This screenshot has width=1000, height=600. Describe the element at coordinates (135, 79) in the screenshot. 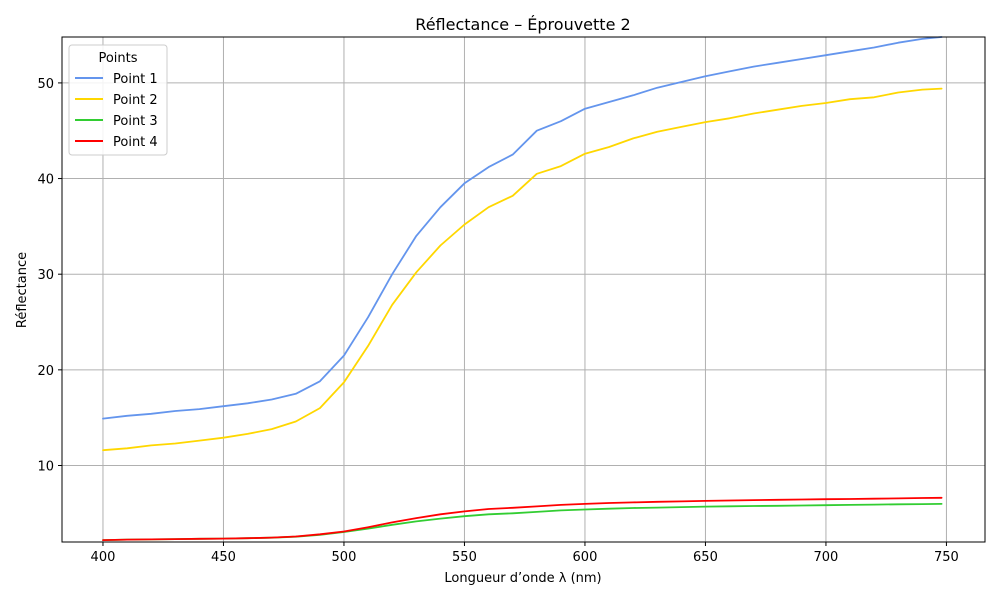

I see `legend-label-point-1: Point 1` at that location.